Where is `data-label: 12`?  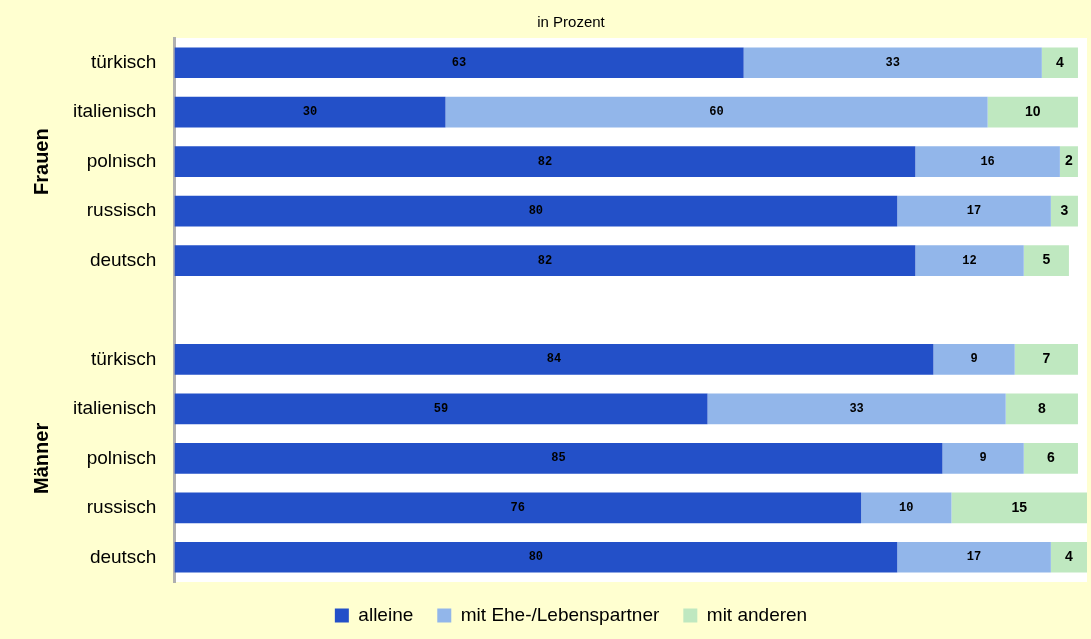
data-label: 12 is located at coordinates (969, 260).